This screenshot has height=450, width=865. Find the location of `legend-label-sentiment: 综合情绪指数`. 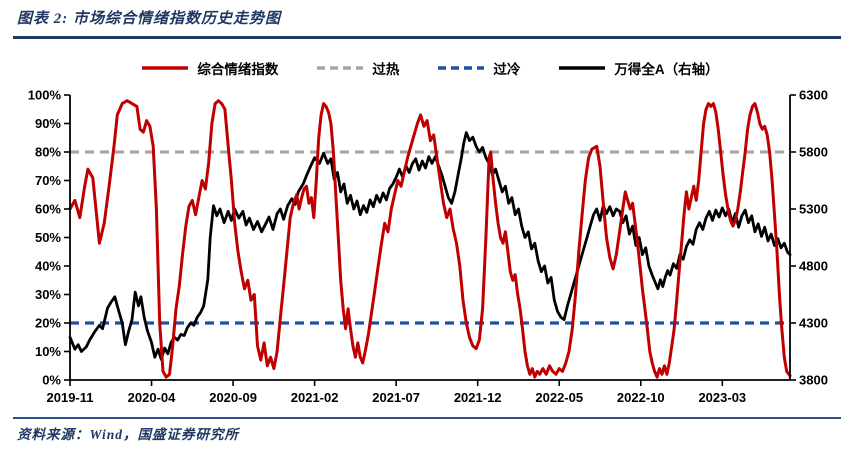

legend-label-sentiment: 综合情绪指数 is located at coordinates (238, 69).